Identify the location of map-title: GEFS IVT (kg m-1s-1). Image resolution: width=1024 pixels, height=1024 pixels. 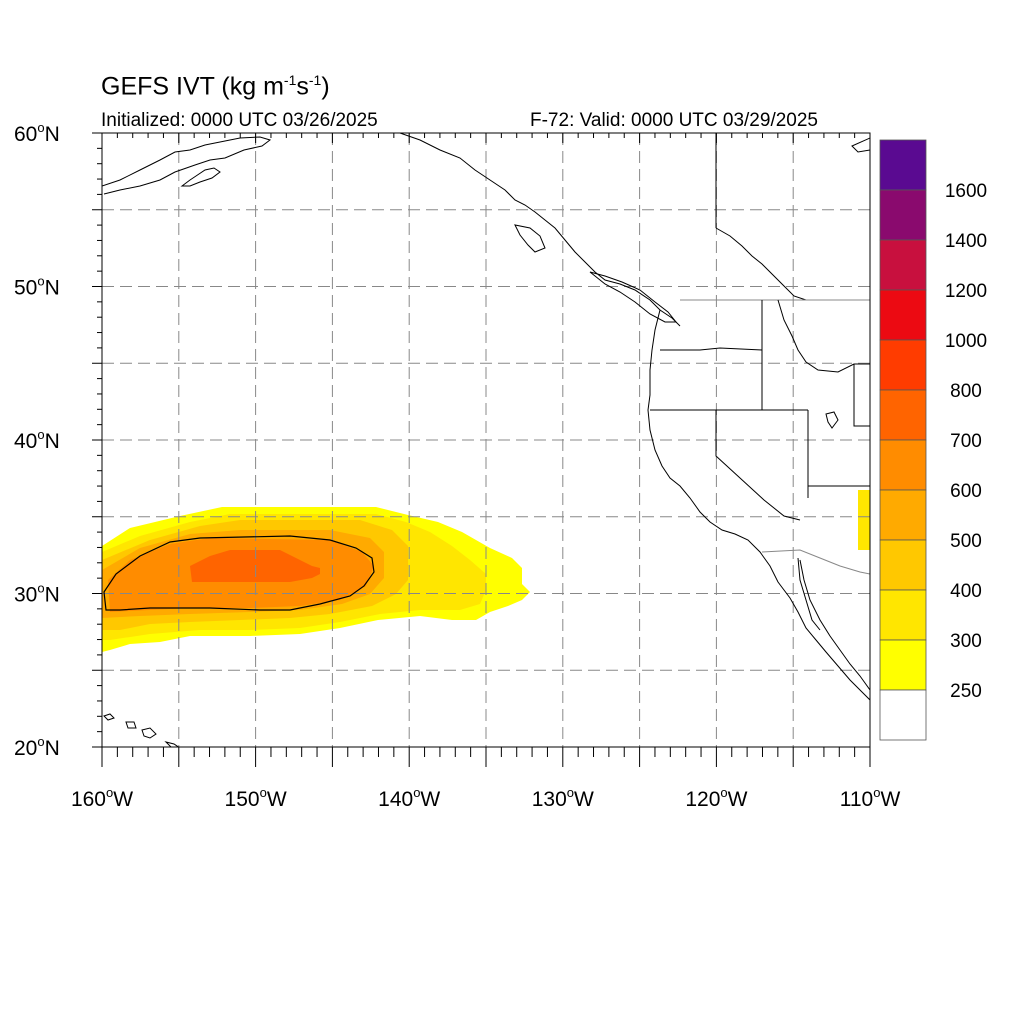
(215, 86).